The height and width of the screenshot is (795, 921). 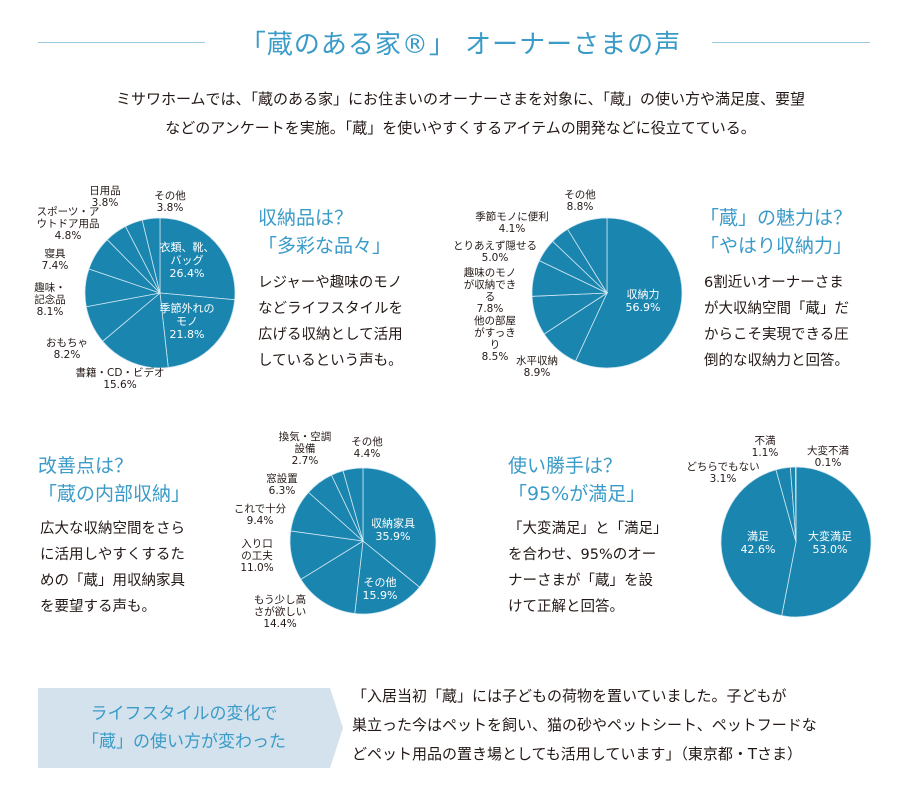 What do you see at coordinates (336, 728) in the screenshot?
I see `callout-arrow` at bounding box center [336, 728].